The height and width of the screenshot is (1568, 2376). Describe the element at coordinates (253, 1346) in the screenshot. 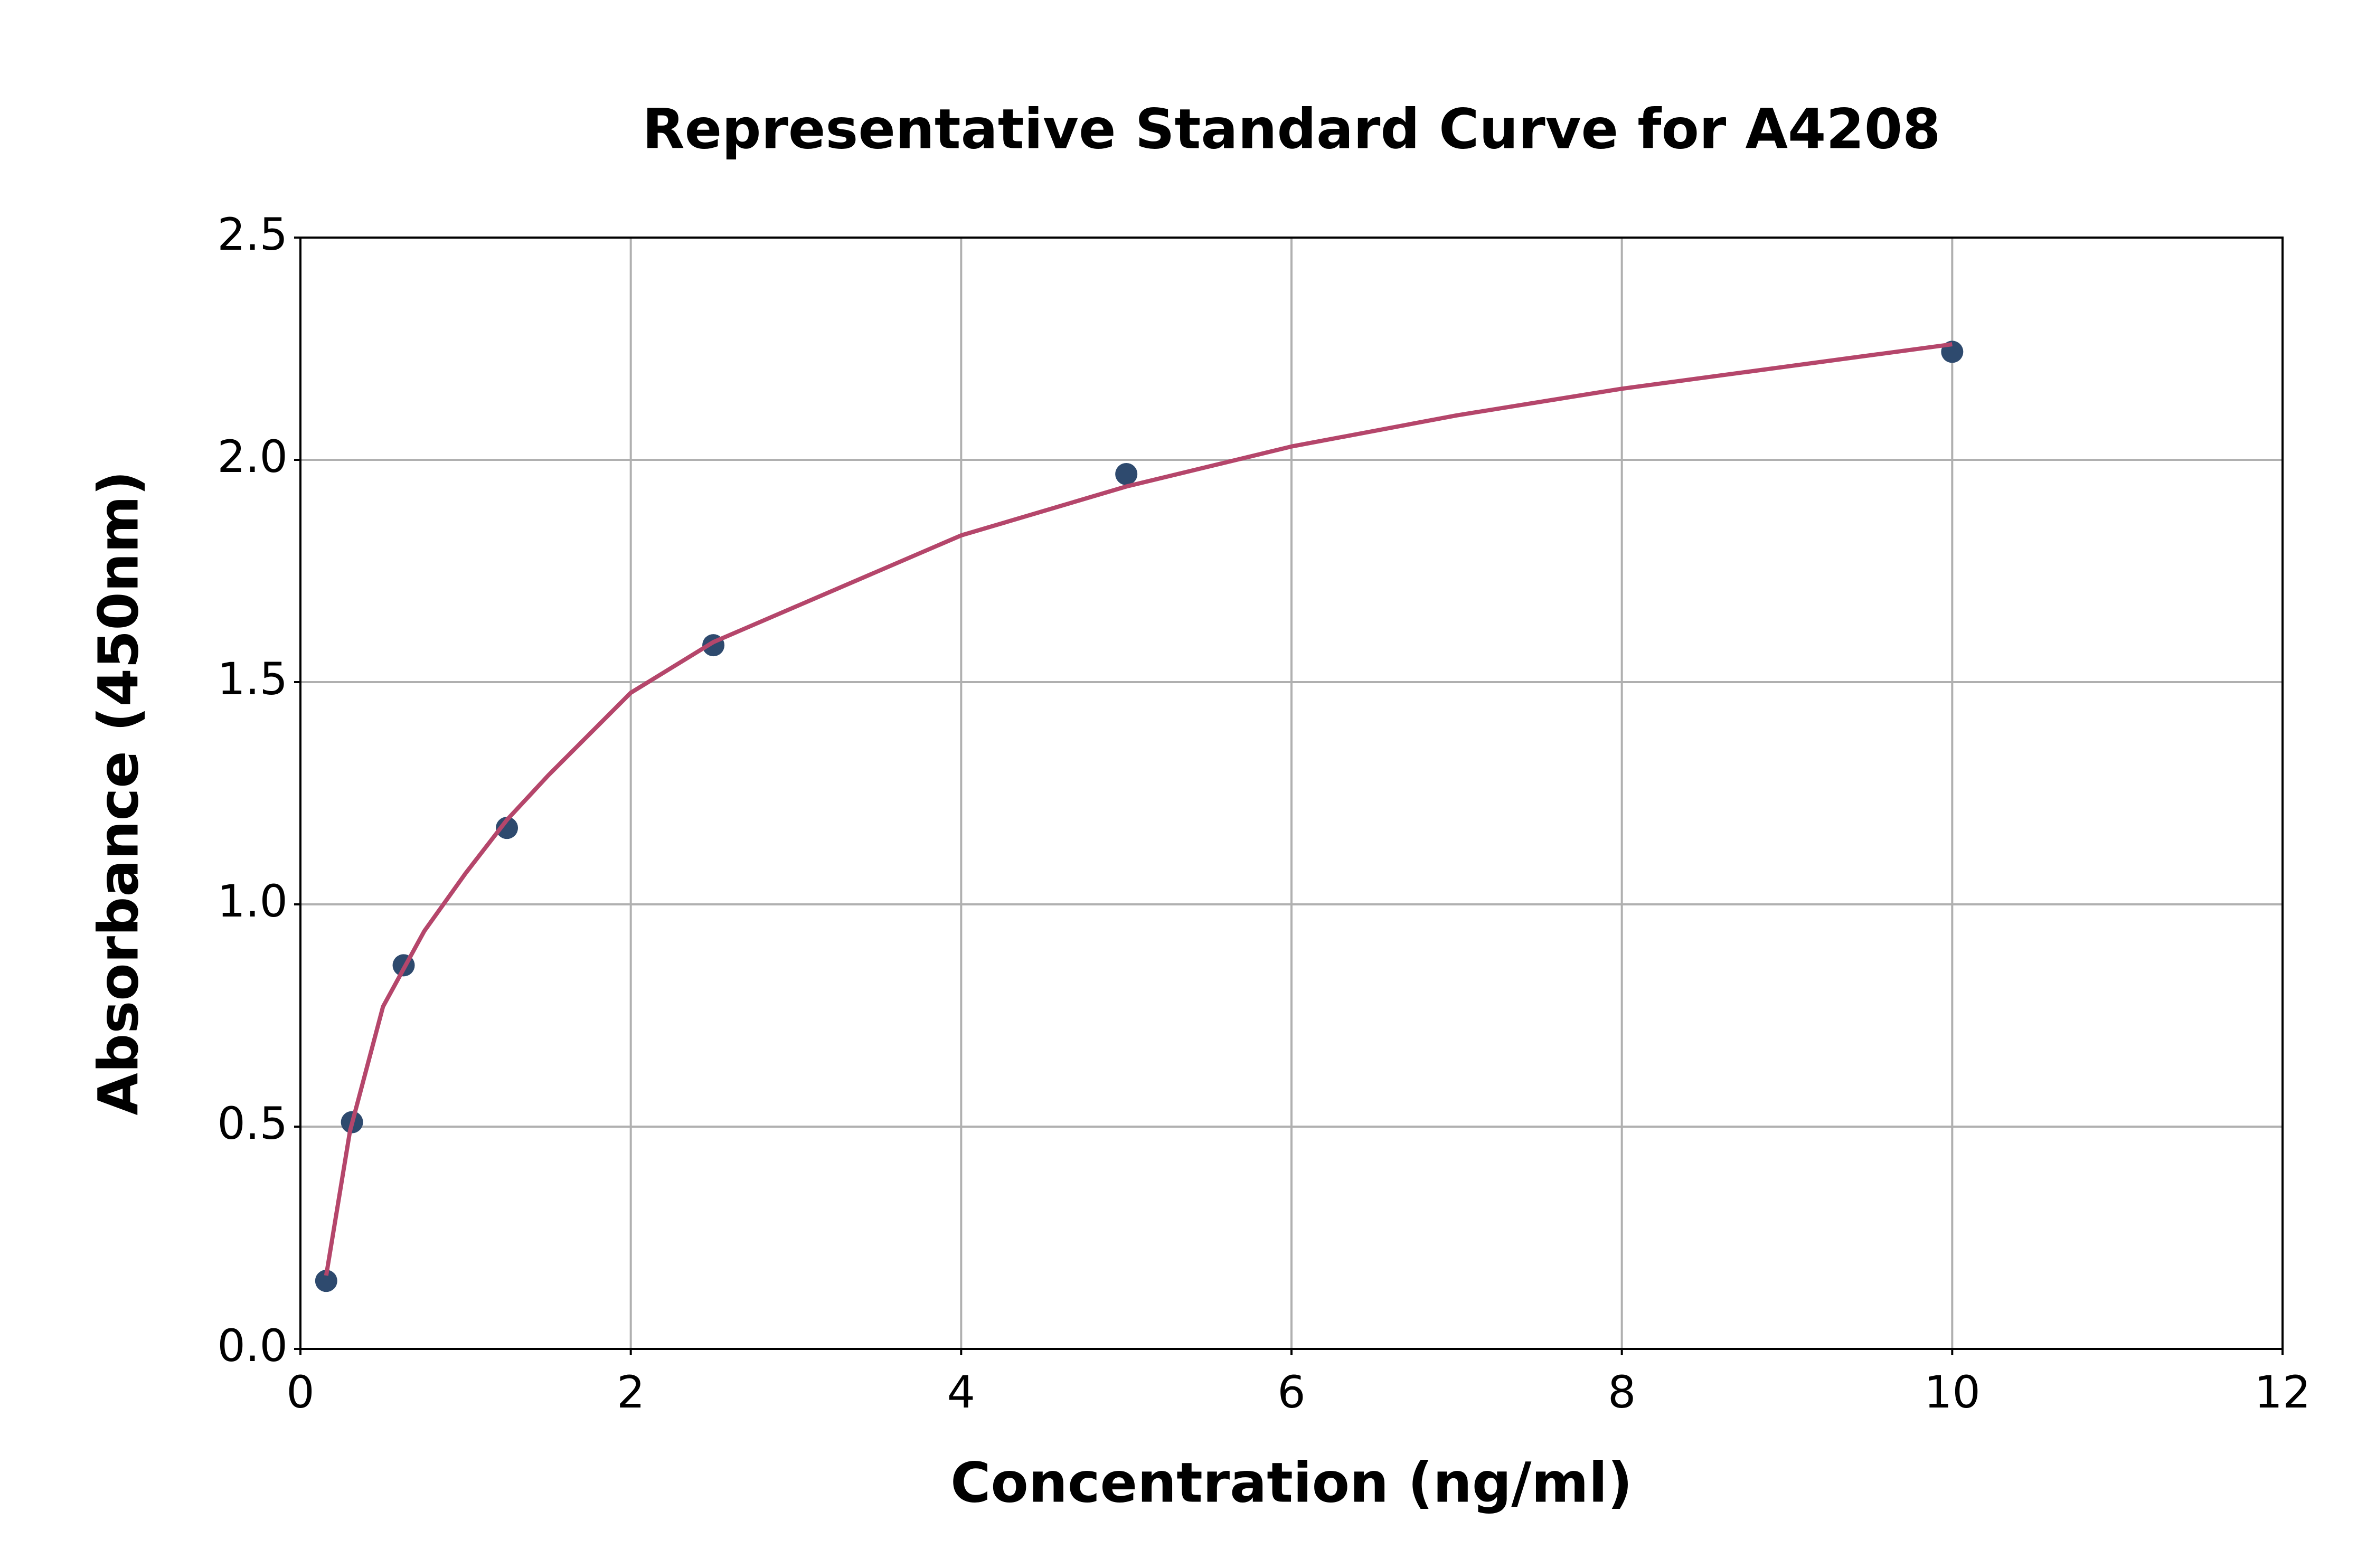

I see `y-tick-label: 0.0` at that location.